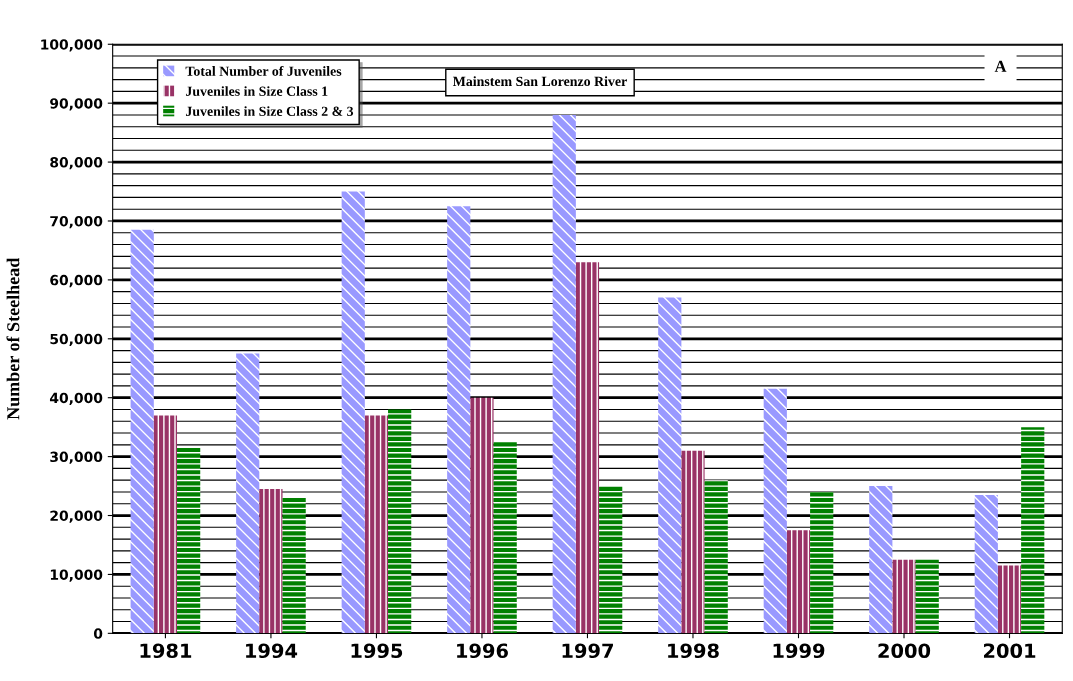 The height and width of the screenshot is (681, 1073). Describe the element at coordinates (76, 398) in the screenshot. I see `y-tick-label: 40,000` at that location.